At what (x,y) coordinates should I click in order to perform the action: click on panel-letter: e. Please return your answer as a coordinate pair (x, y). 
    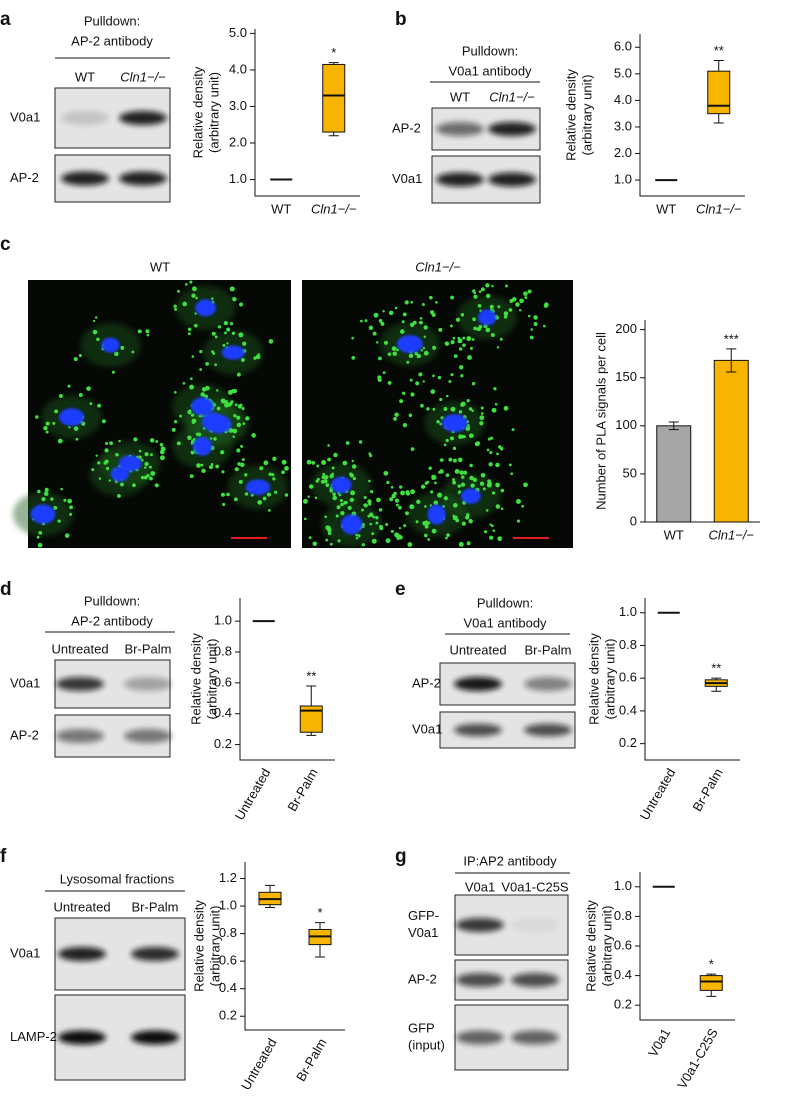
    Looking at the image, I should click on (400, 589).